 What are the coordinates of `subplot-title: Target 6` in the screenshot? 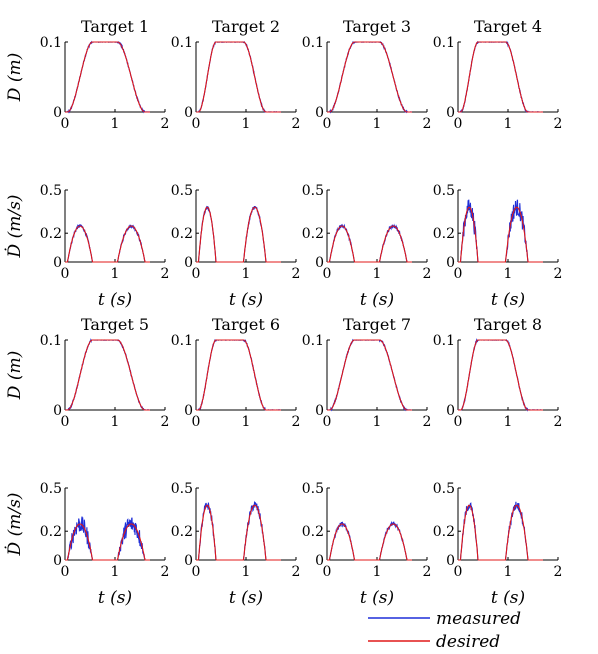 It's located at (246, 324).